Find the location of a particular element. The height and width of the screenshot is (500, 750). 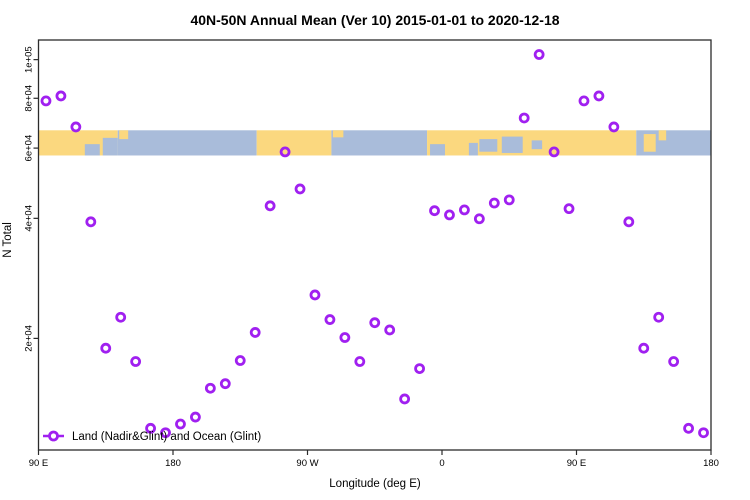

y-tick-label: 2e+04 is located at coordinates (28, 338).